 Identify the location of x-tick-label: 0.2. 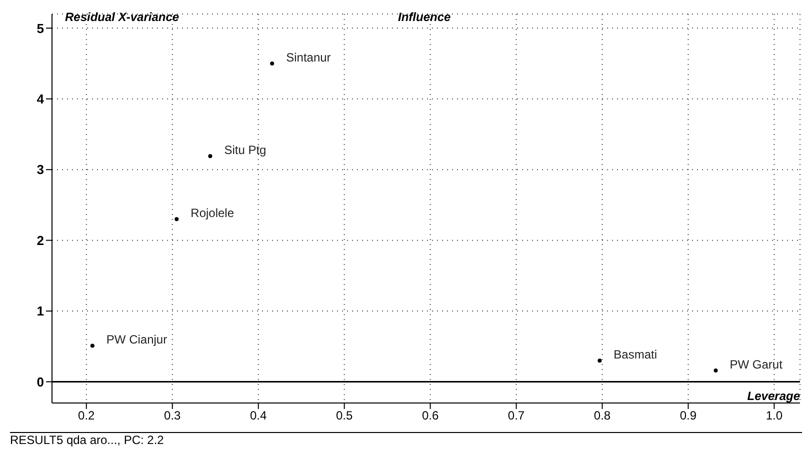
(87, 415).